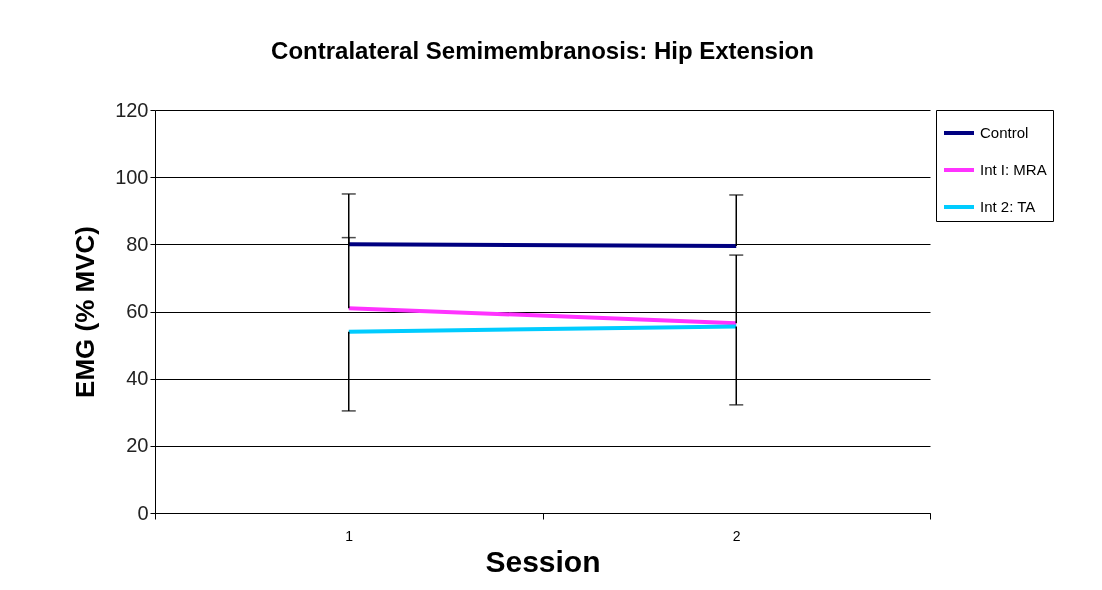 Image resolution: width=1102 pixels, height=590 pixels. Describe the element at coordinates (1004, 132) in the screenshot. I see `legend-label: Control` at that location.